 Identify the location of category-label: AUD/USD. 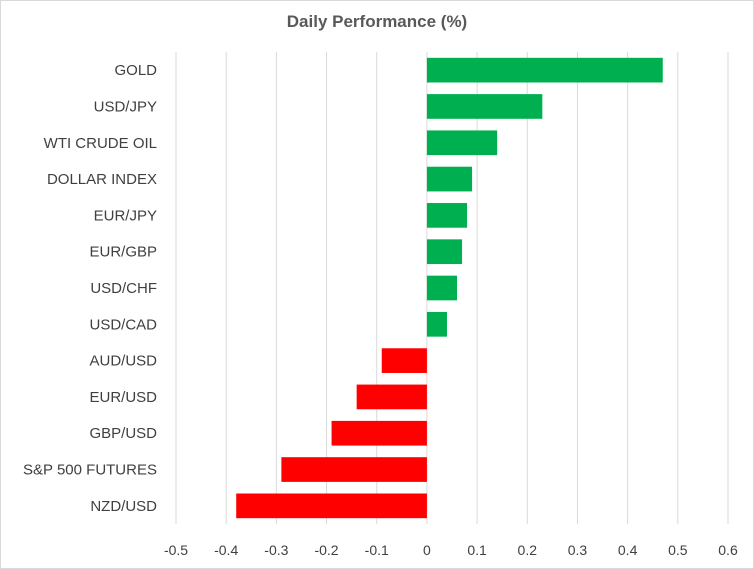
(123, 361).